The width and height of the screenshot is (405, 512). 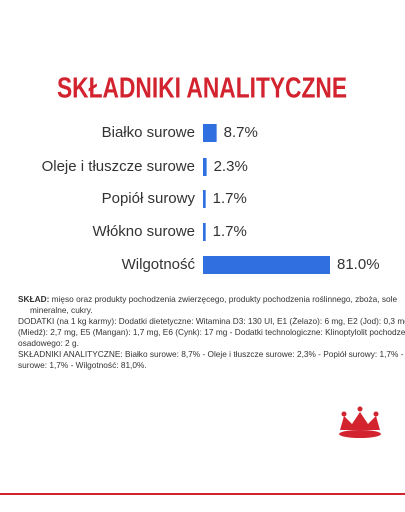 I want to click on composition-line: surowe: 1,7% - Wilgotność: 81,0%., so click(x=82, y=365).